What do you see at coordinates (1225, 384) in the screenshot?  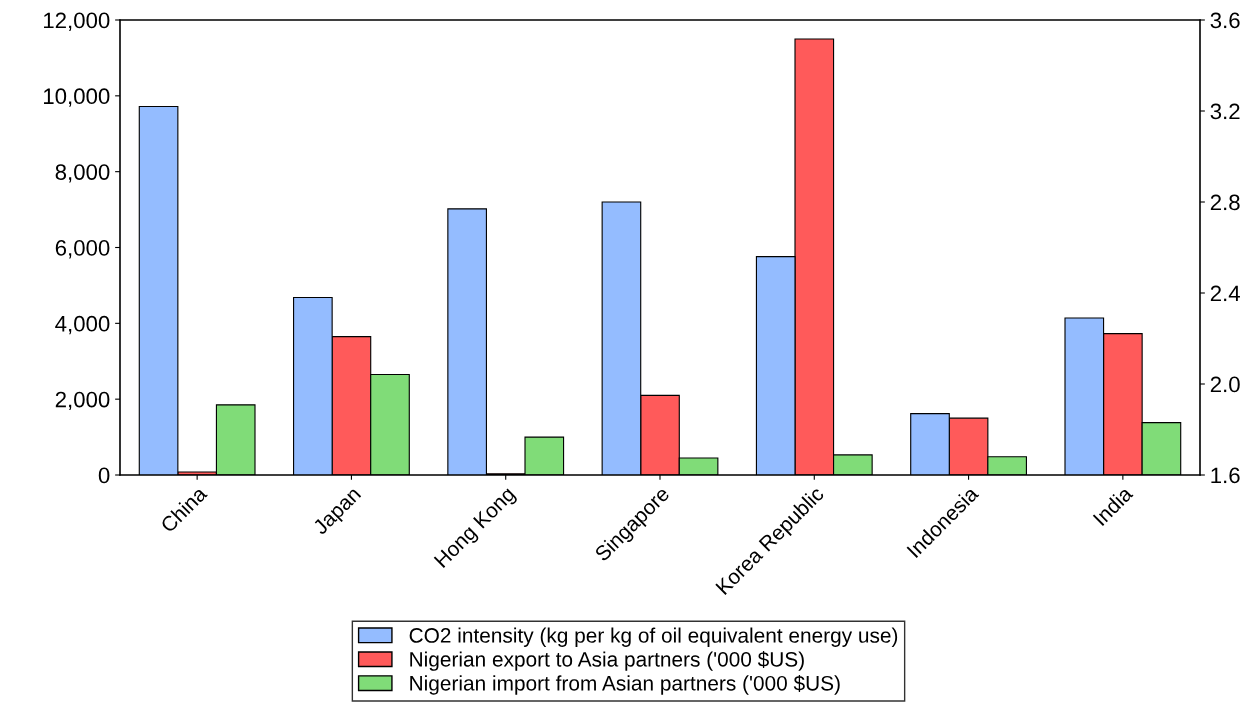 I see `y2-tick-label: 2.0` at bounding box center [1225, 384].